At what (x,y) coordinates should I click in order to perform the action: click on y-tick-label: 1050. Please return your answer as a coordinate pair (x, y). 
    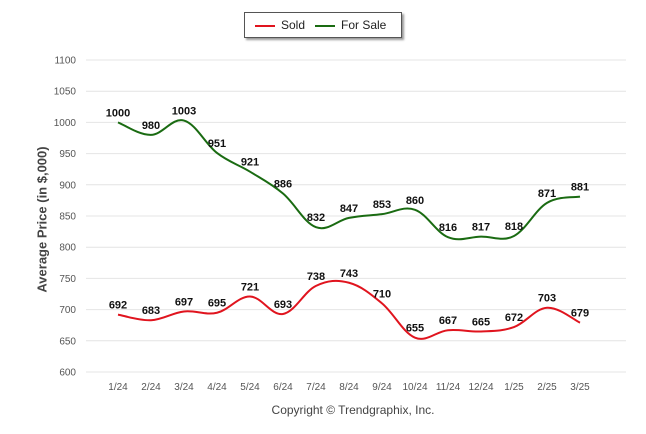
    Looking at the image, I should click on (65, 92).